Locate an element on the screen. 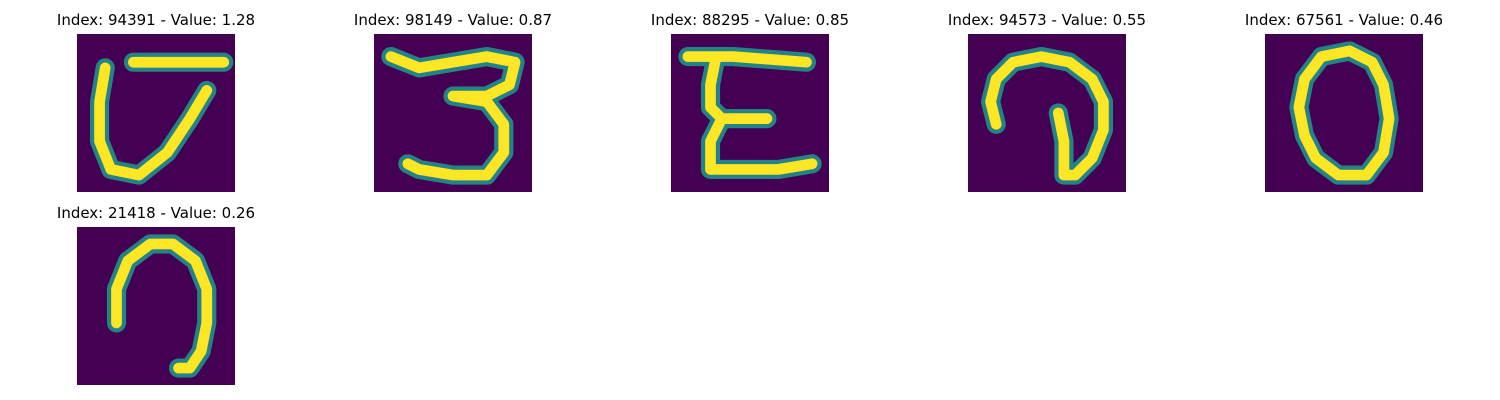 The image size is (1500, 400). panel-title: Index: 88295 - Value: 0.85 is located at coordinates (750, 20).